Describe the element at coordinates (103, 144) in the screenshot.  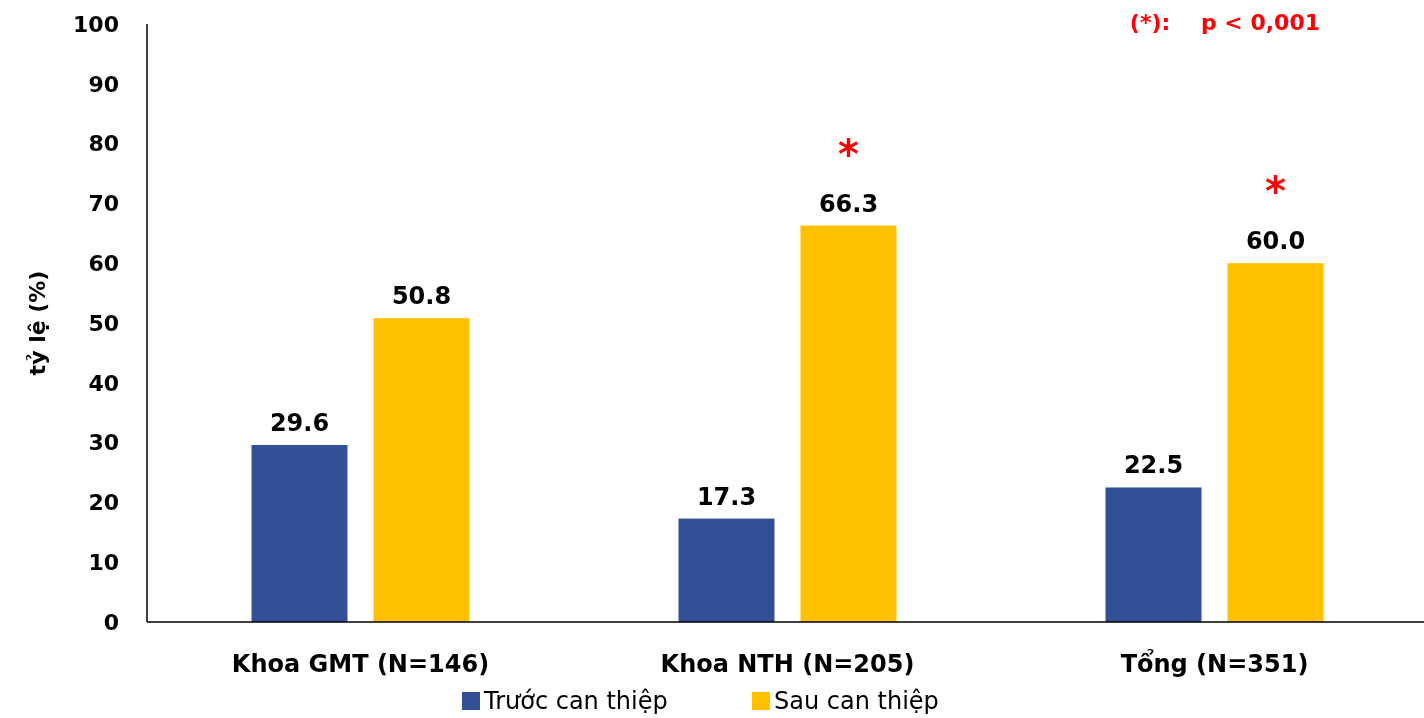
I see `y-tick-label: 80` at that location.